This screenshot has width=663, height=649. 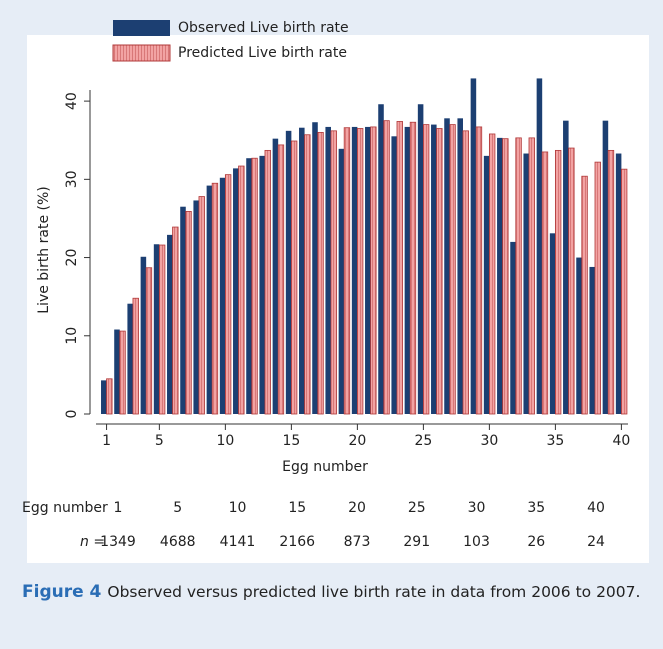 I want to click on legend-swatch, so click(x=141, y=28).